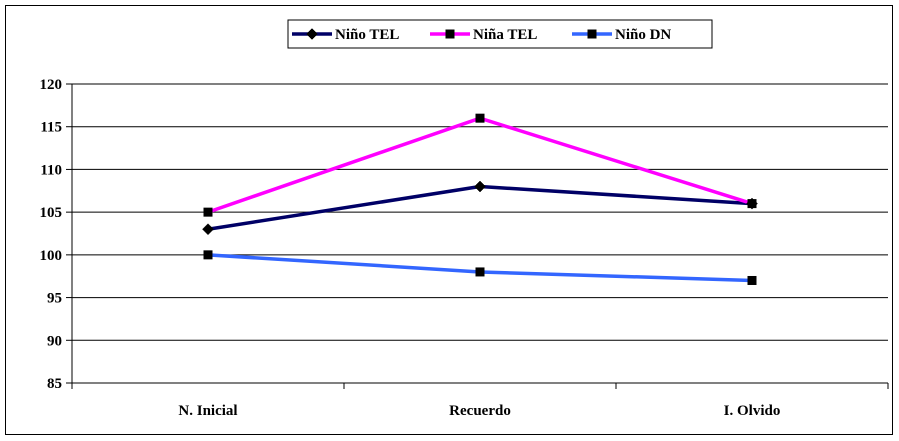 This screenshot has width=899, height=441. I want to click on x-tick-label: N. Inicial, so click(207, 411).